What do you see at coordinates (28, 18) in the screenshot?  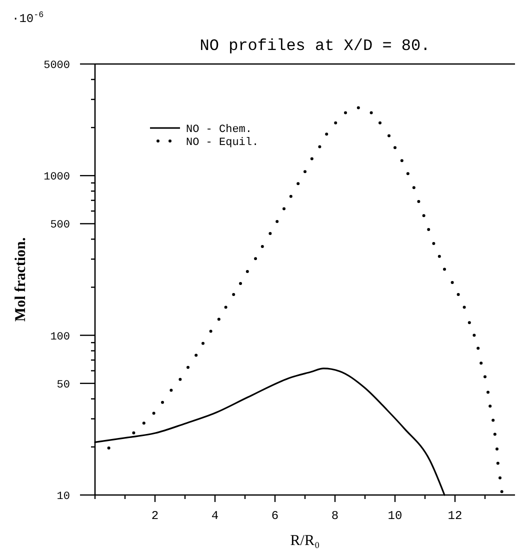 I see `text: ·10$^{-6}$` at bounding box center [28, 18].